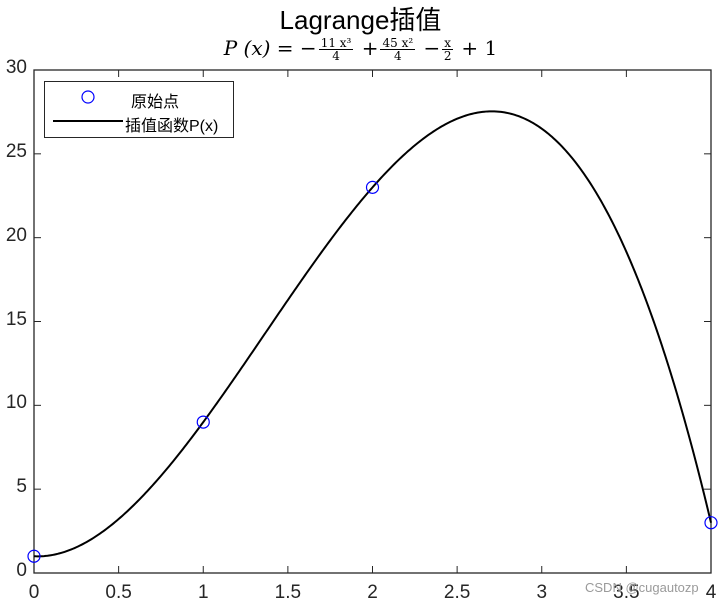 This screenshot has height=605, width=721. Describe the element at coordinates (16, 67) in the screenshot. I see `y-tick-label: 30` at that location.